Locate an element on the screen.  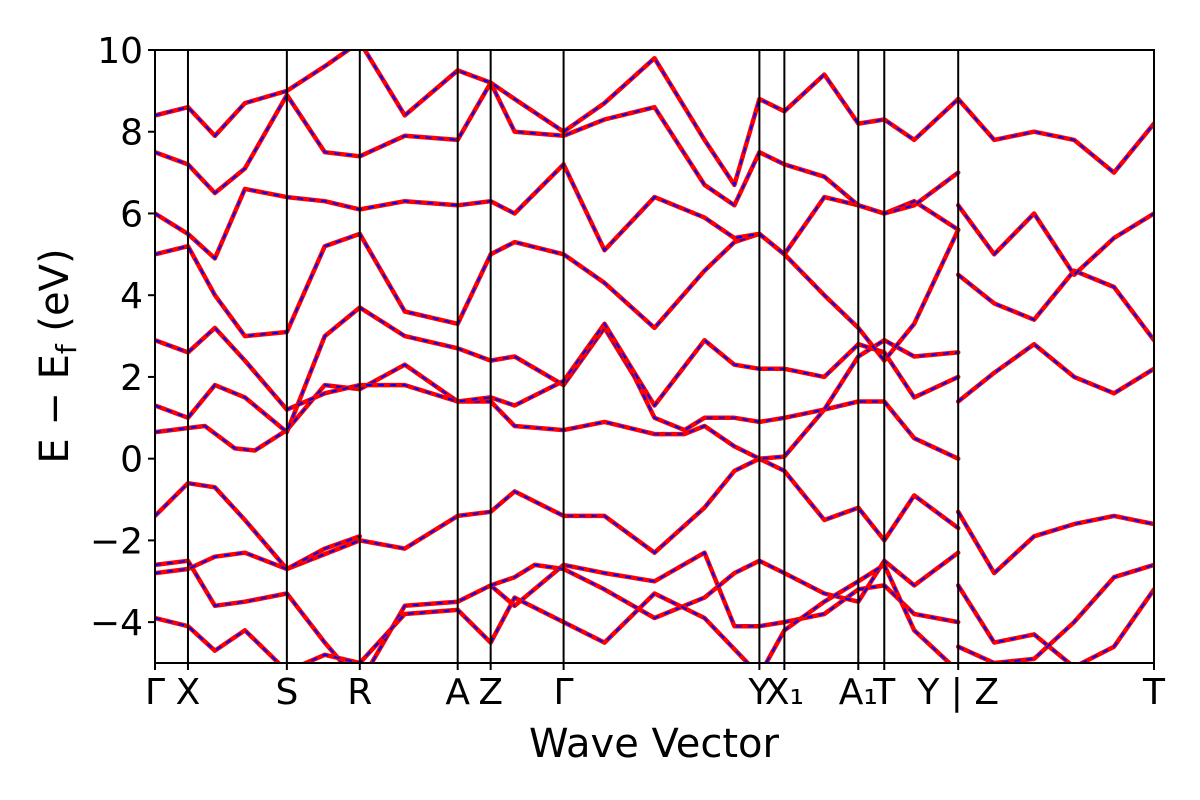
x-tick-label: R is located at coordinates (359, 692).